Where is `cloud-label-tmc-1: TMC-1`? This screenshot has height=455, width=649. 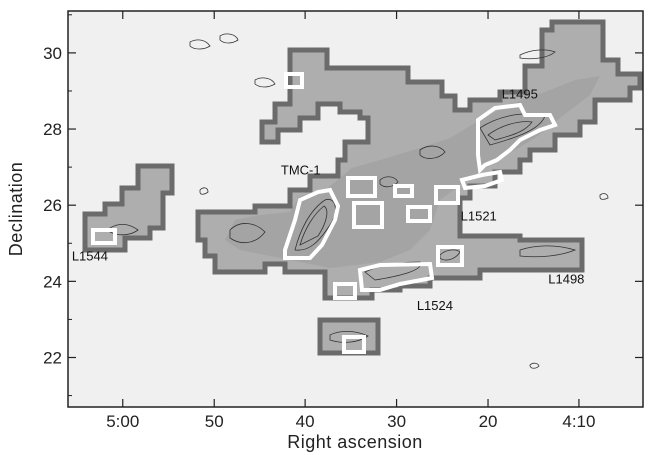 cloud-label-tmc-1: TMC-1 is located at coordinates (301, 170).